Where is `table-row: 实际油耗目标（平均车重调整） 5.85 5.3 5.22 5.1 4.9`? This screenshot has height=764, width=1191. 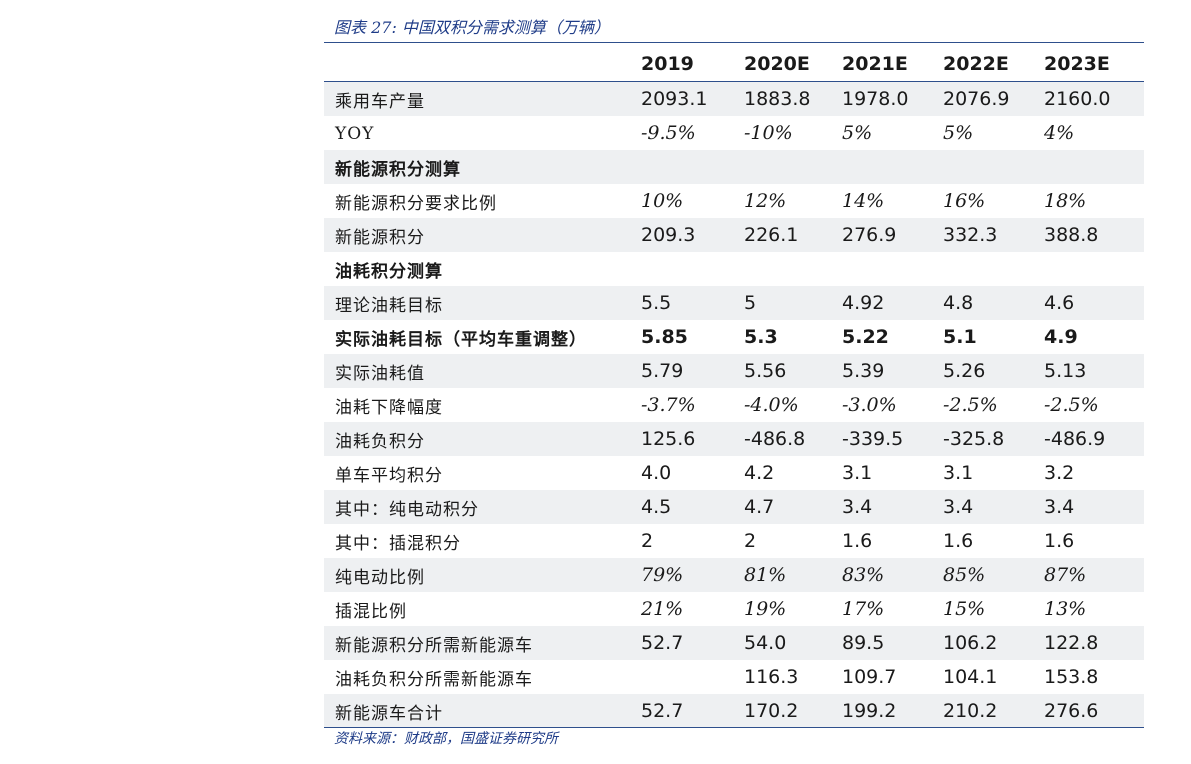
table-row: 实际油耗目标（平均车重调整） 5.85 5.3 5.22 5.1 4.9 is located at coordinates (734, 337).